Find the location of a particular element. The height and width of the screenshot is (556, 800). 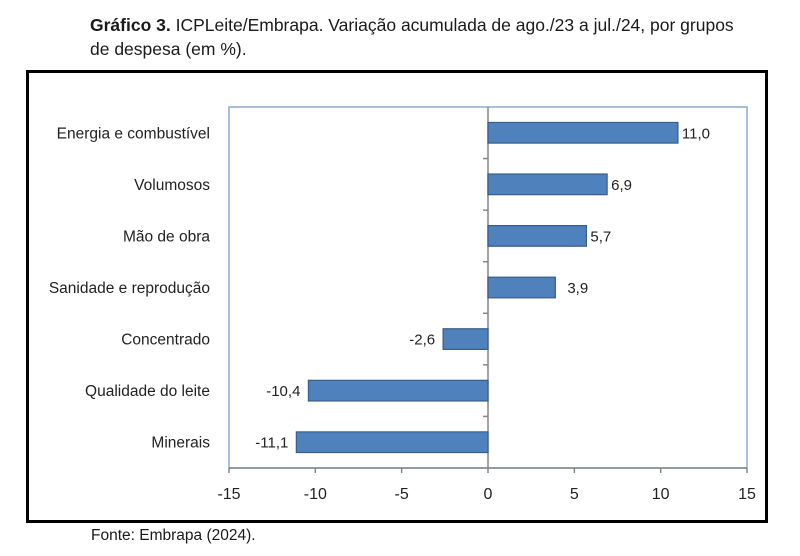

x-tick-label: 10 is located at coordinates (661, 494).